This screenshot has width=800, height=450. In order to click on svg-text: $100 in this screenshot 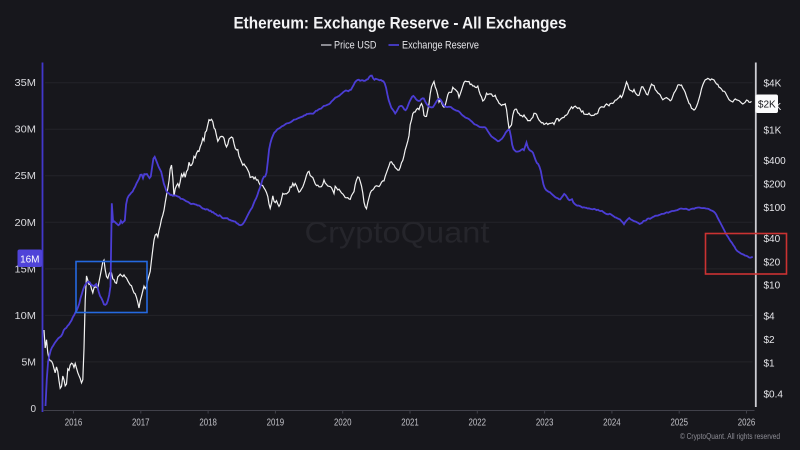, I will do `click(775, 208)`.